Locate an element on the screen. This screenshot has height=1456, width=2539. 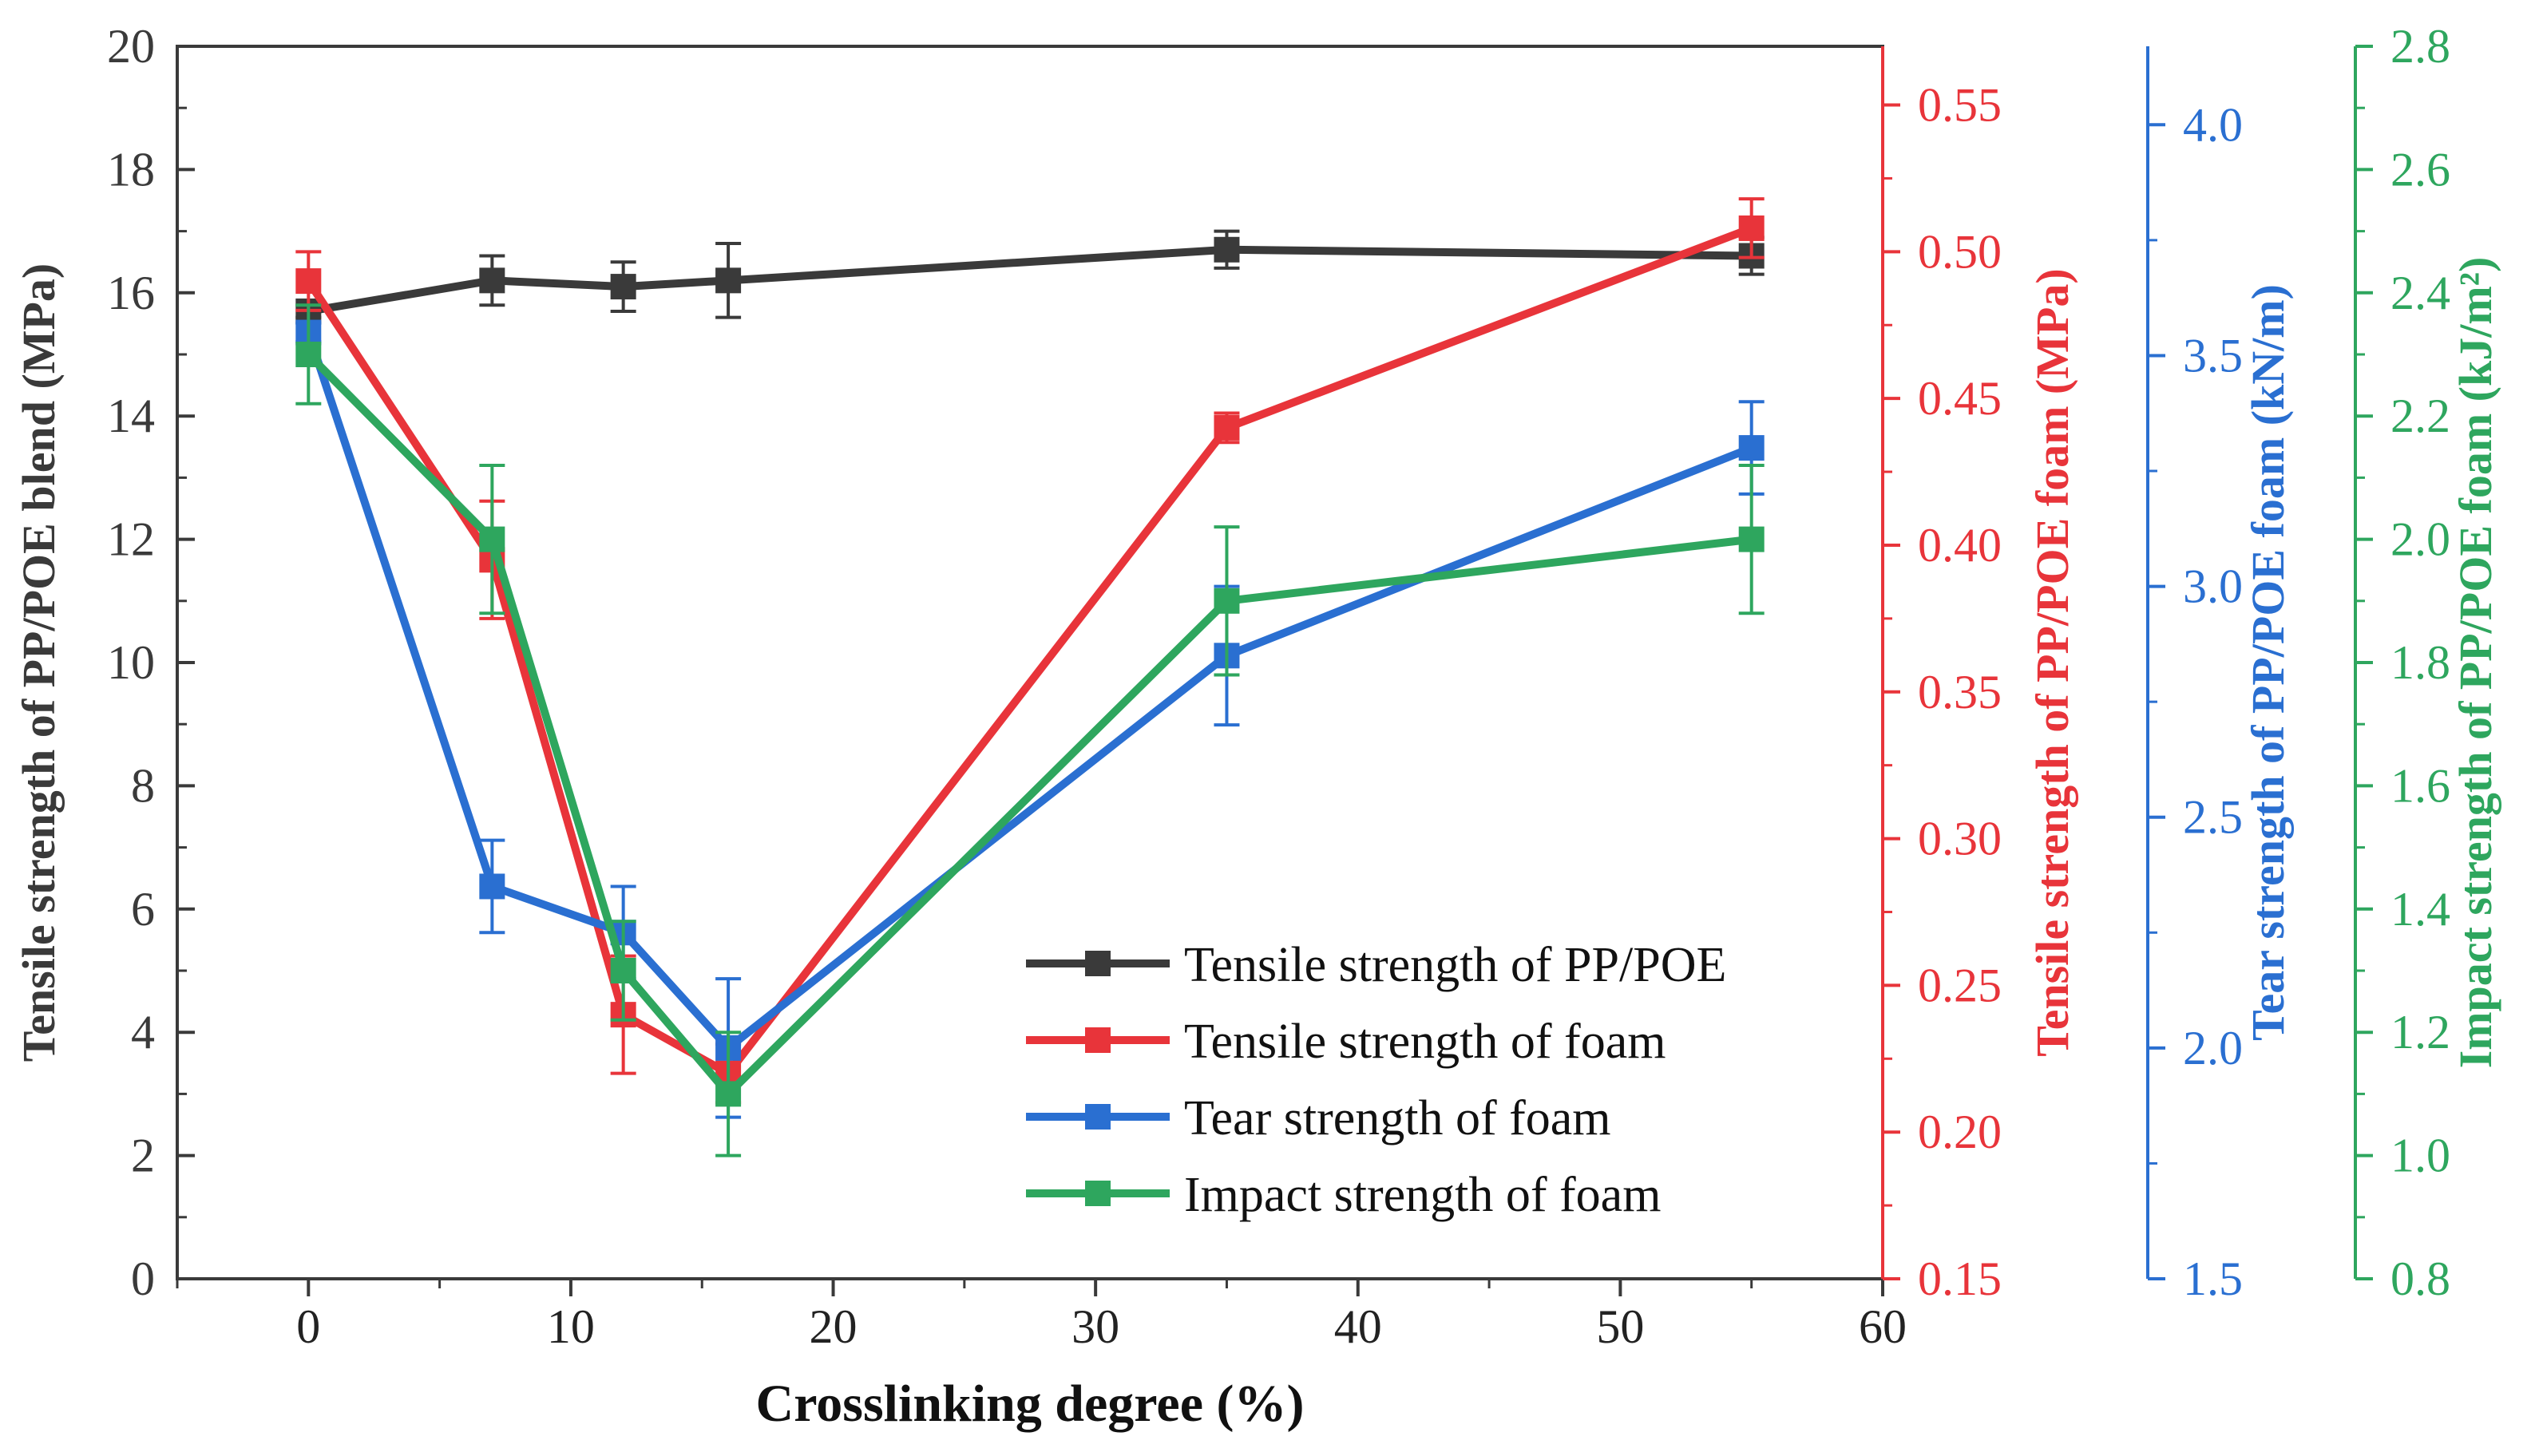
y-tick-label: 2.2 is located at coordinates (2420, 416).